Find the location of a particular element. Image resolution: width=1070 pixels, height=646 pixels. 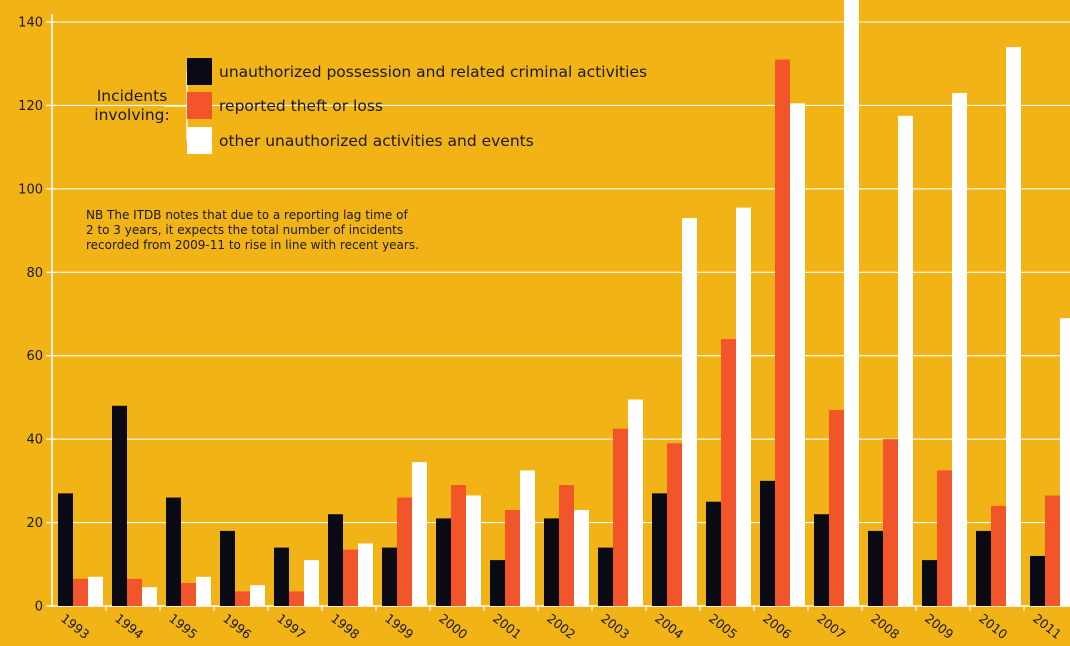

x-tick-label: 1994 is located at coordinates (129, 626).